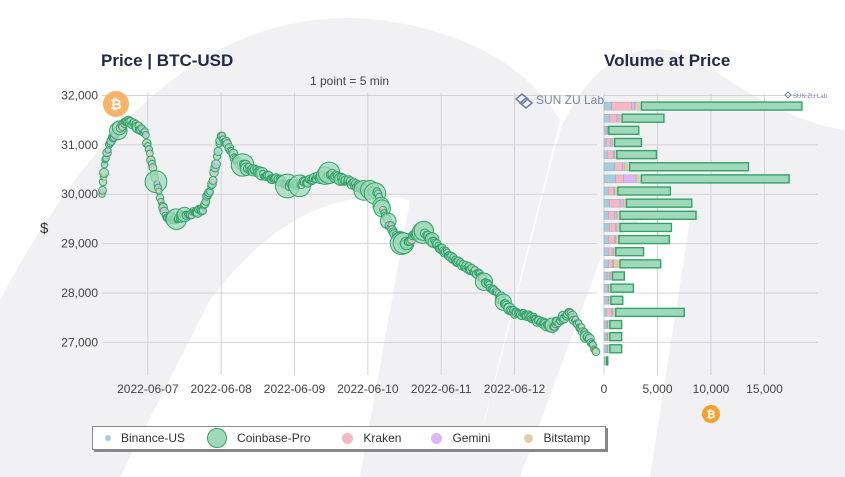 This screenshot has width=845, height=477. What do you see at coordinates (79, 194) in the screenshot?
I see `price-y-tick-label: 30,000` at bounding box center [79, 194].